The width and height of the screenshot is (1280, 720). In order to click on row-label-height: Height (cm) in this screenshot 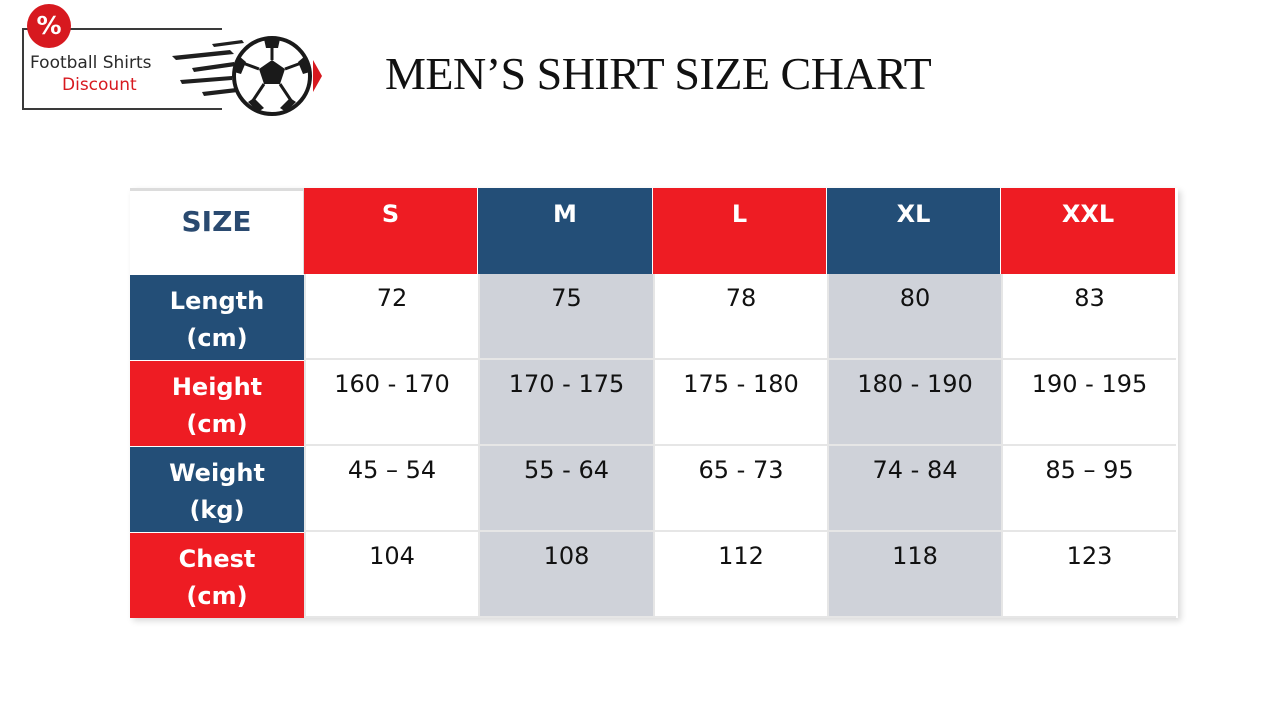, I will do `click(217, 403)`.